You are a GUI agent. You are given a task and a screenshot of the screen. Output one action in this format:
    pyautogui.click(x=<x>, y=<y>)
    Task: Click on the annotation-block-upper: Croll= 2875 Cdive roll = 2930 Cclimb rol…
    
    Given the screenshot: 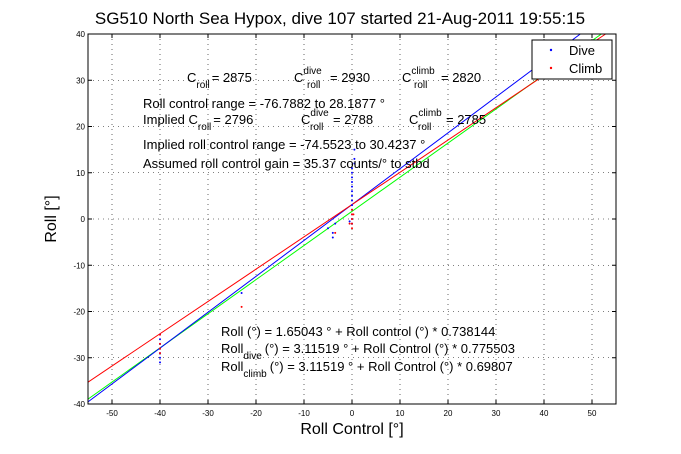 What is the action you would take?
    pyautogui.click(x=314, y=118)
    